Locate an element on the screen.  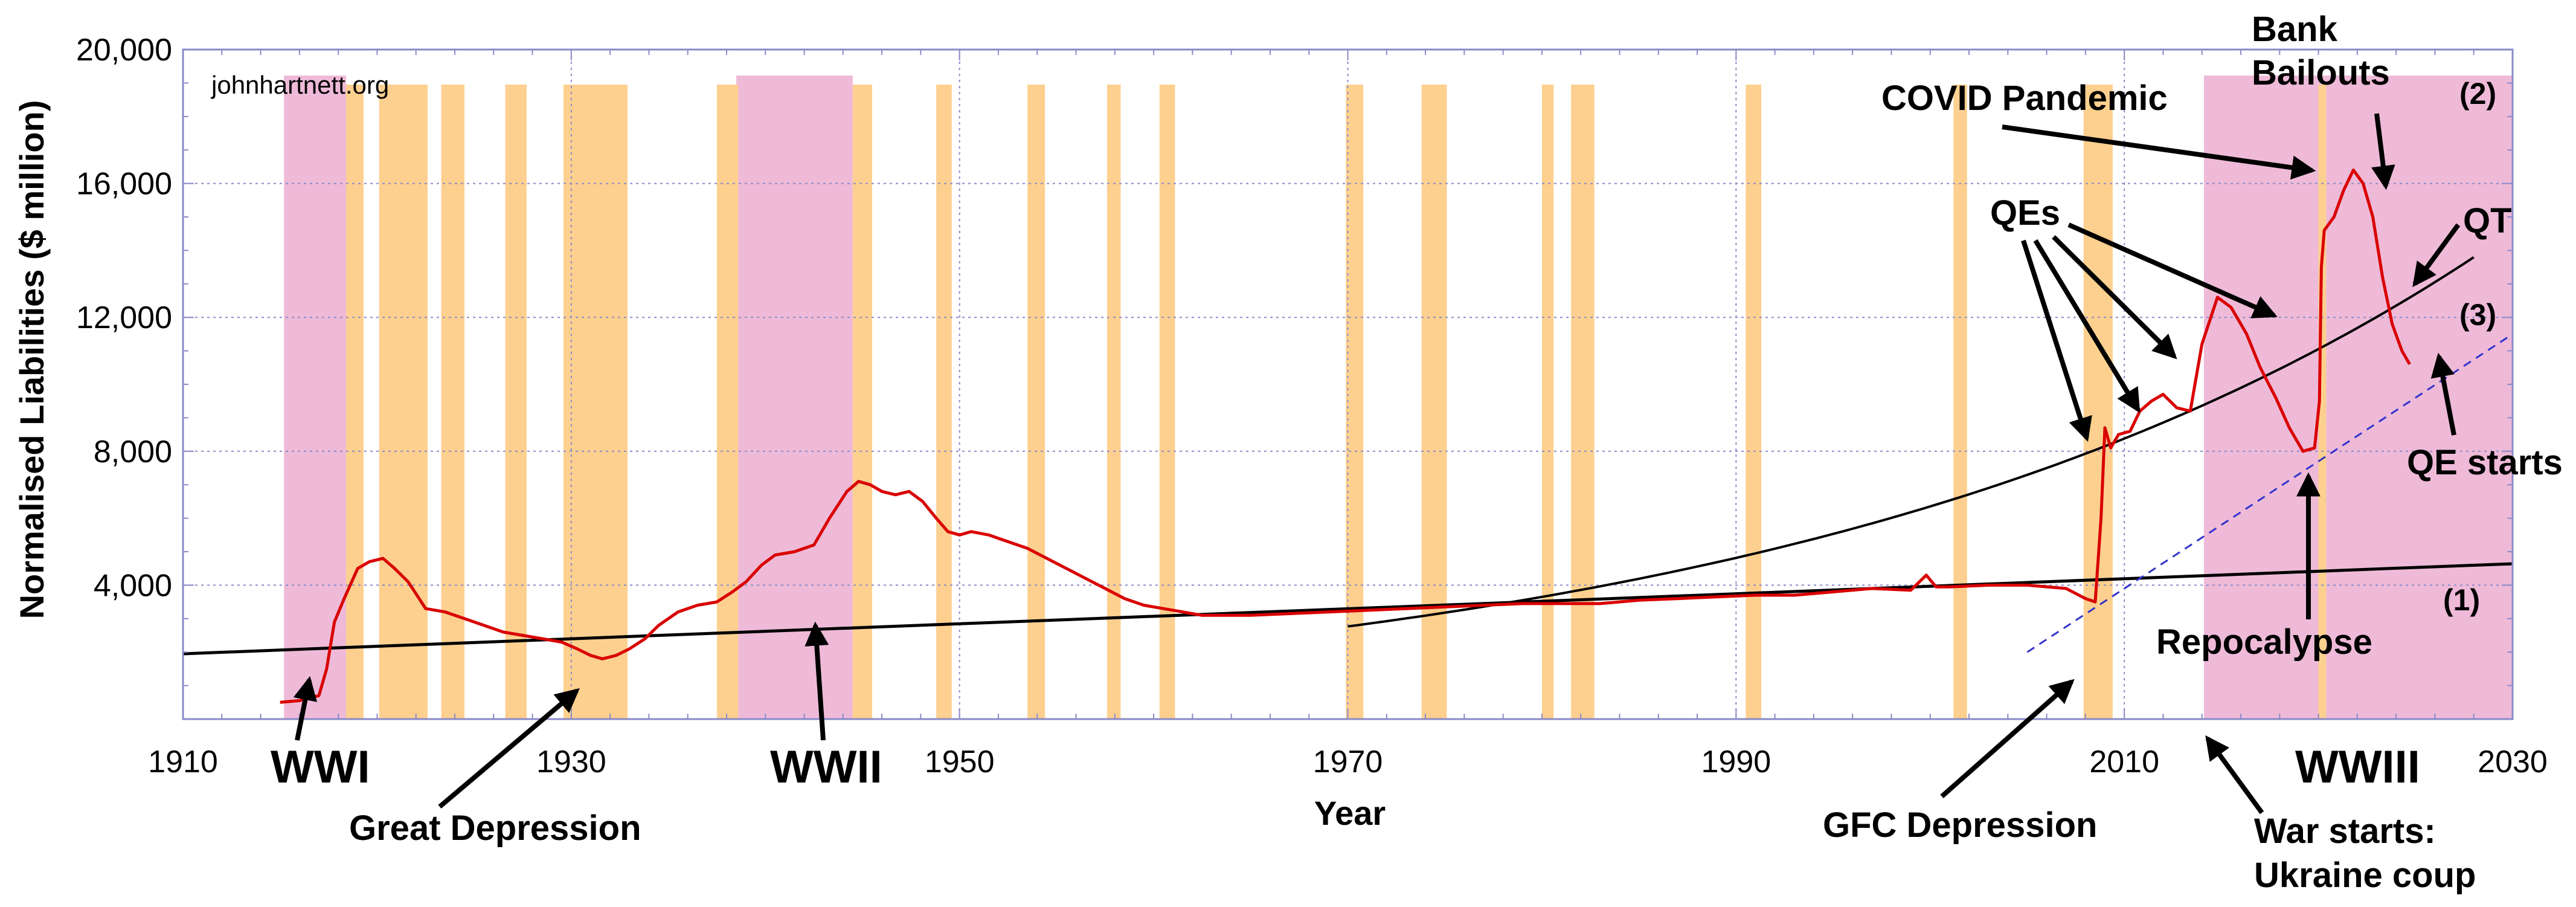
watermark: johnhartnett.org is located at coordinates (299, 85).